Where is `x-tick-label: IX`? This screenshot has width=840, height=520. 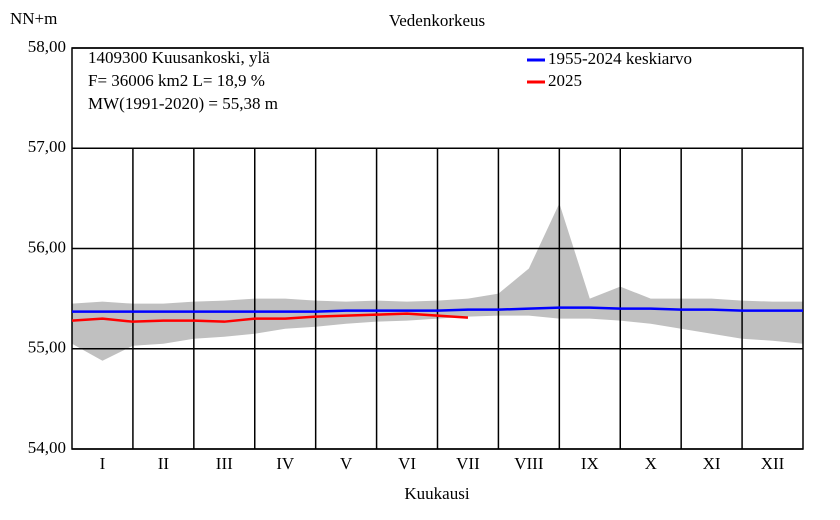 x-tick-label: IX is located at coordinates (590, 463).